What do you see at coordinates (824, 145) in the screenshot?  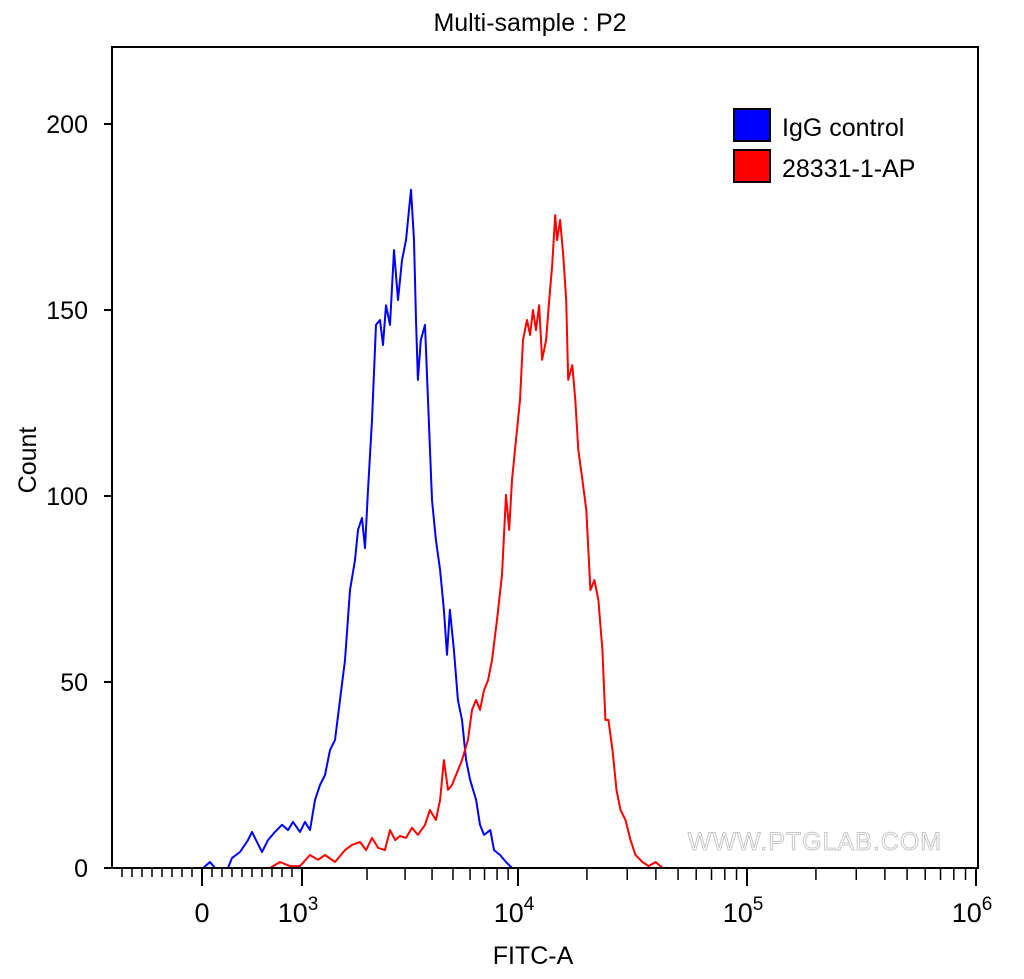 I see `legend: IgG control 28331-1-AP` at bounding box center [824, 145].